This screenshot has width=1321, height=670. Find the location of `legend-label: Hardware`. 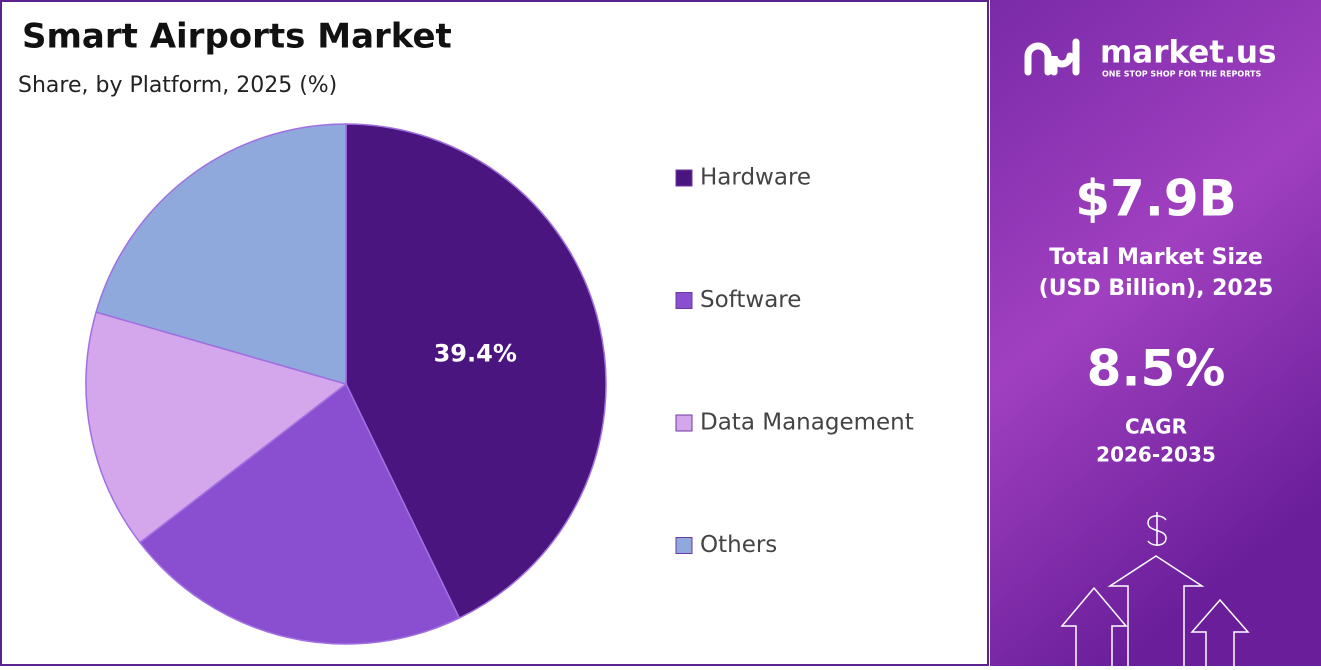

legend-label: Hardware is located at coordinates (755, 178).